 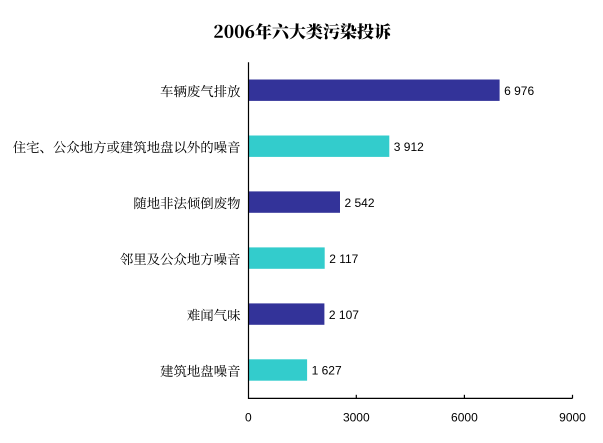 I want to click on svg-text: 1 627, so click(x=327, y=371).